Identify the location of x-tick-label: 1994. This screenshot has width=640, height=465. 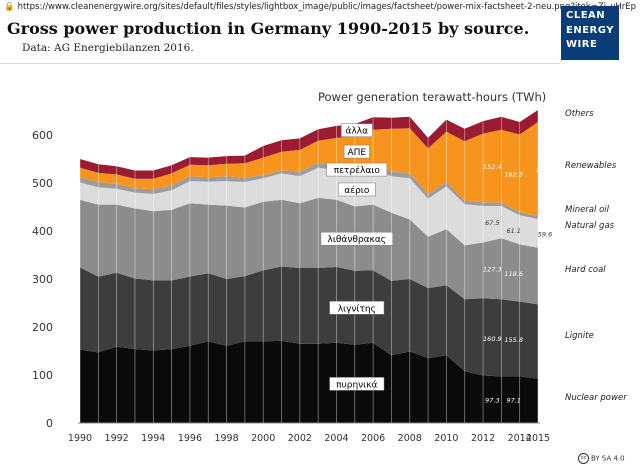
(153, 438).